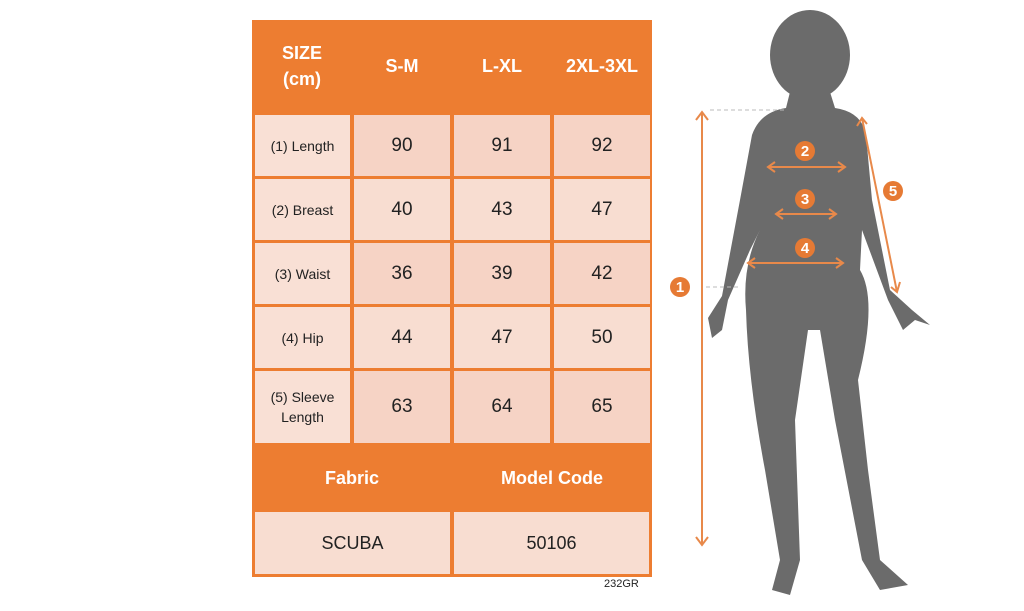  I want to click on row-value: 36, so click(402, 273).